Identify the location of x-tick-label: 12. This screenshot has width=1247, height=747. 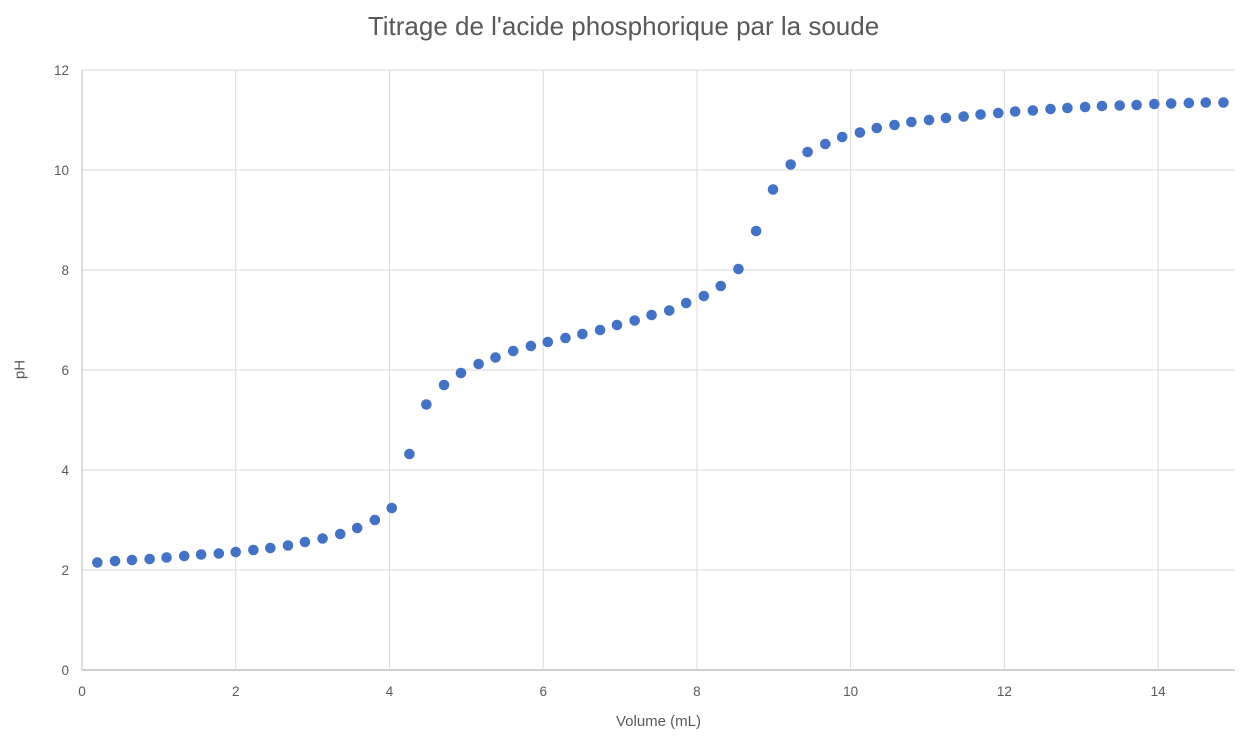
(1004, 691).